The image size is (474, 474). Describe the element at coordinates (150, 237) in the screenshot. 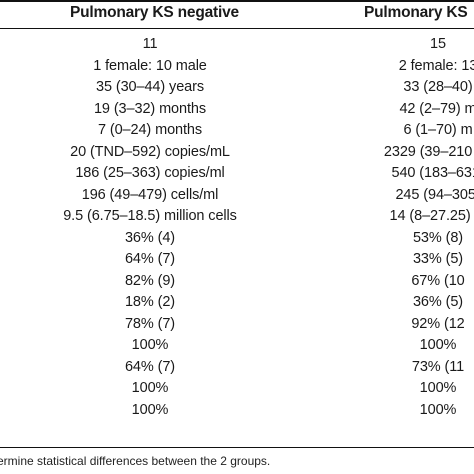

I see `cell-ks-negative: 36% (4)` at that location.